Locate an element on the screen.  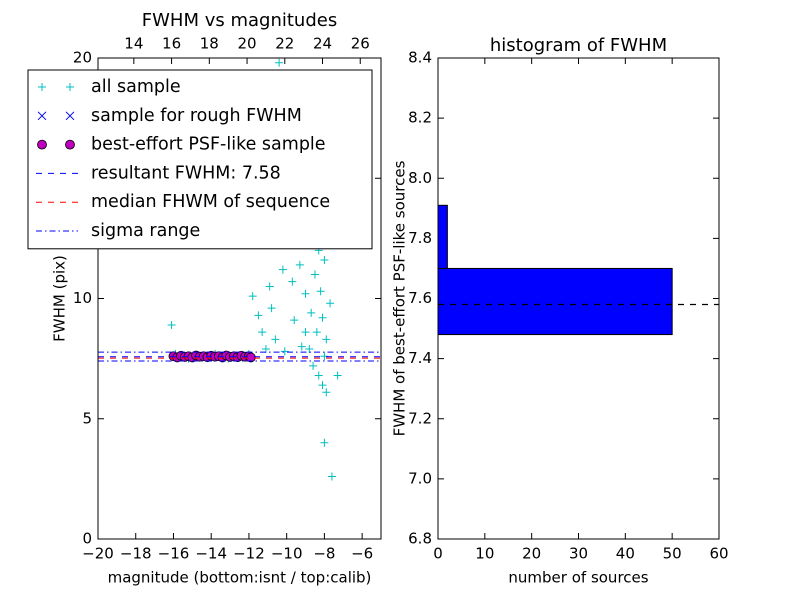
x-tick-label: 10 is located at coordinates (484, 554).